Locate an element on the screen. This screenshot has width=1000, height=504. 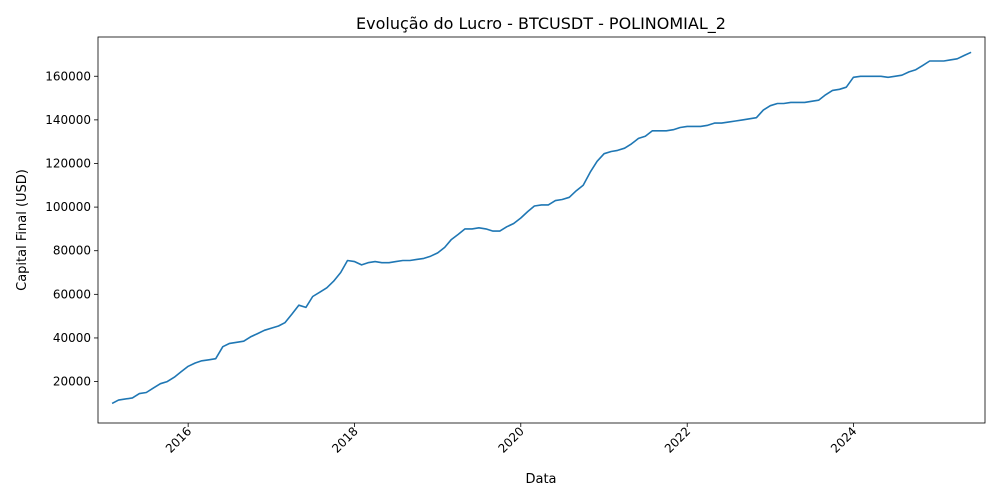
y-tick-label: 140000 is located at coordinates (68, 120).